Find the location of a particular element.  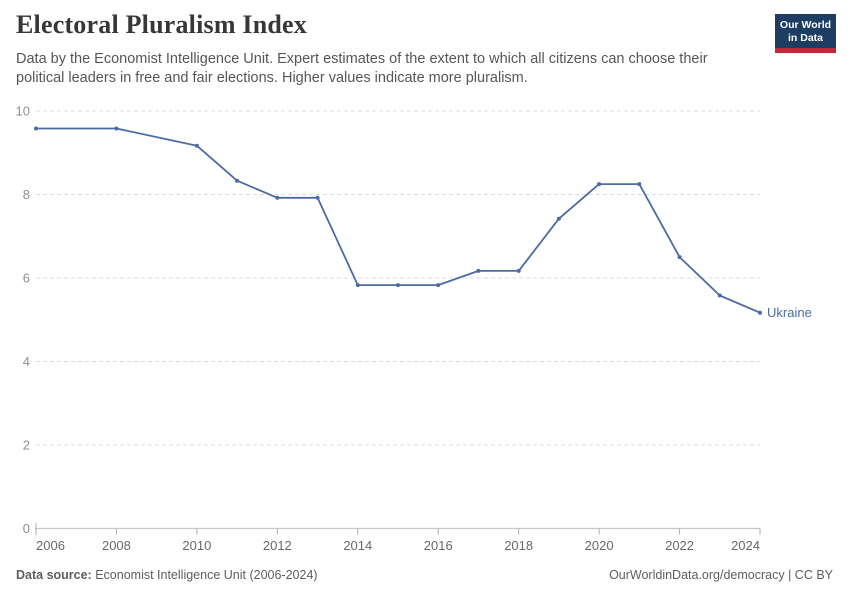

x-tick-label: 2018 is located at coordinates (518, 545).